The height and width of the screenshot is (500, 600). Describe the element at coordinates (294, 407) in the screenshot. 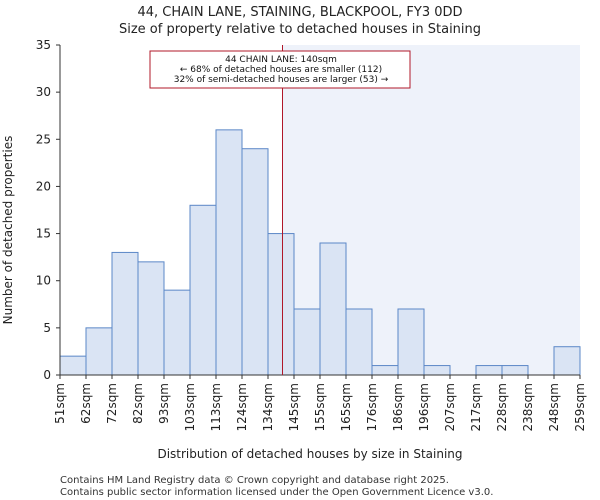

I see `x-tick-label: 145sqm` at that location.